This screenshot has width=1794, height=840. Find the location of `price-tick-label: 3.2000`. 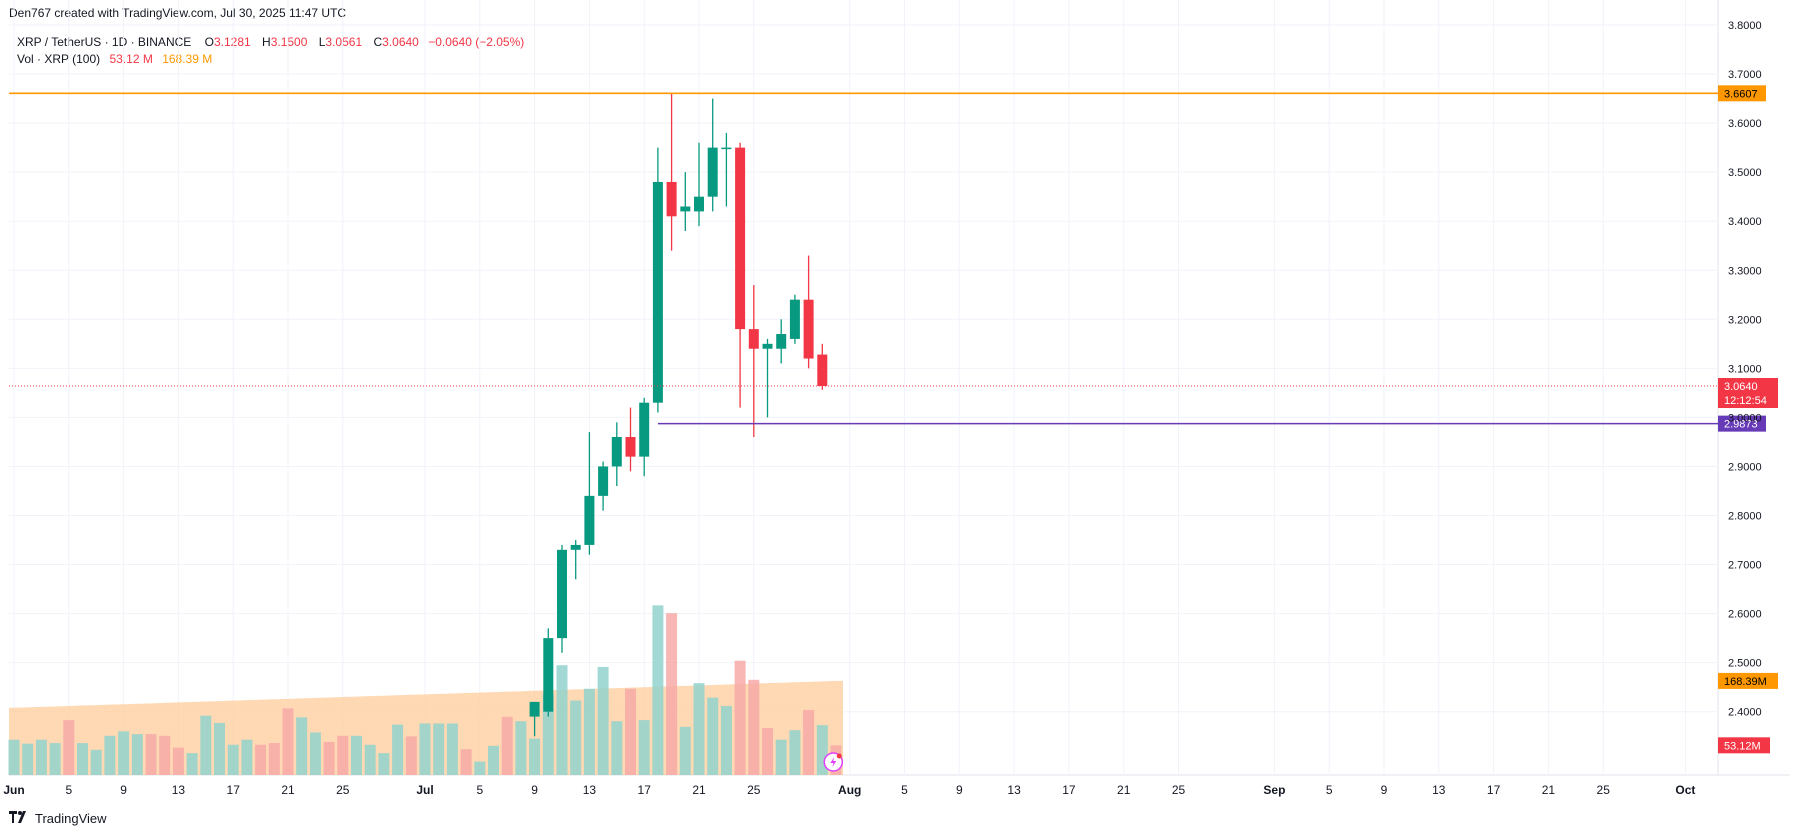

price-tick-label: 3.2000 is located at coordinates (1745, 320).